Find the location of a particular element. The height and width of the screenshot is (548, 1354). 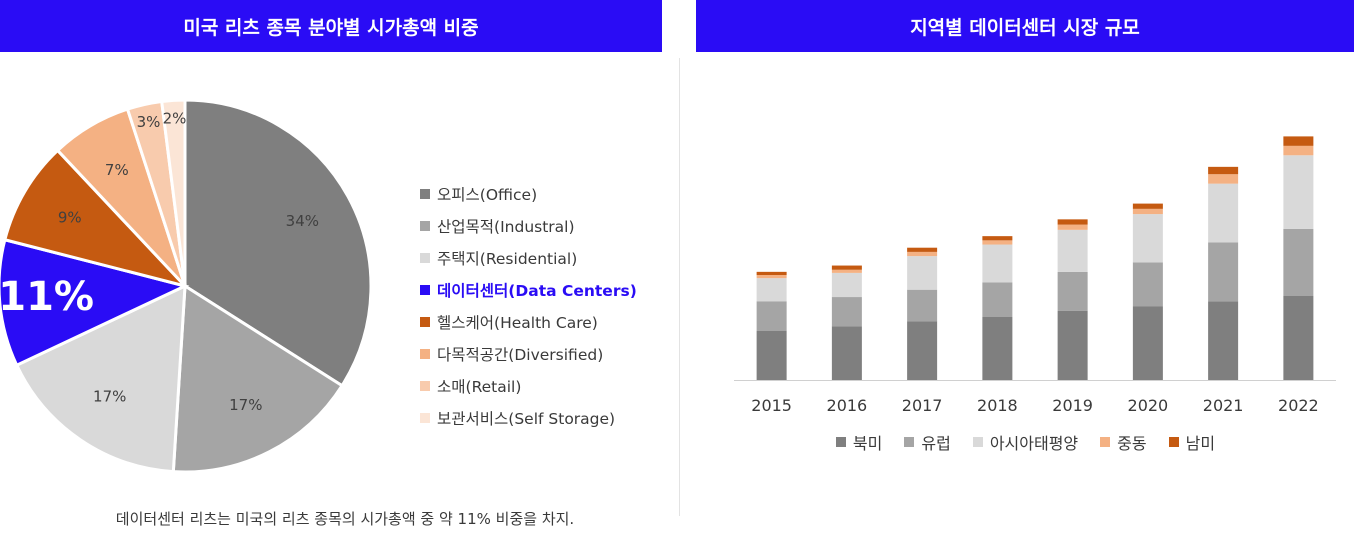

legend-label: 산업목적(Industral) is located at coordinates (506, 227).